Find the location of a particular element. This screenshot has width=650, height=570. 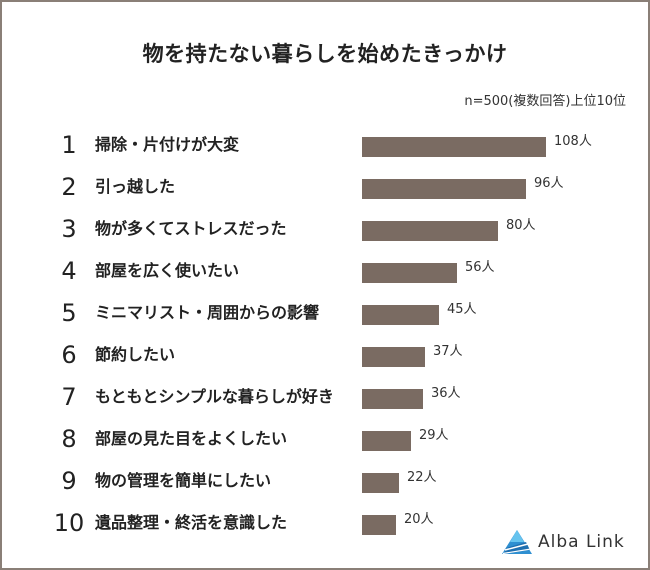

category-label: 部屋を広く使いたい is located at coordinates (167, 270).